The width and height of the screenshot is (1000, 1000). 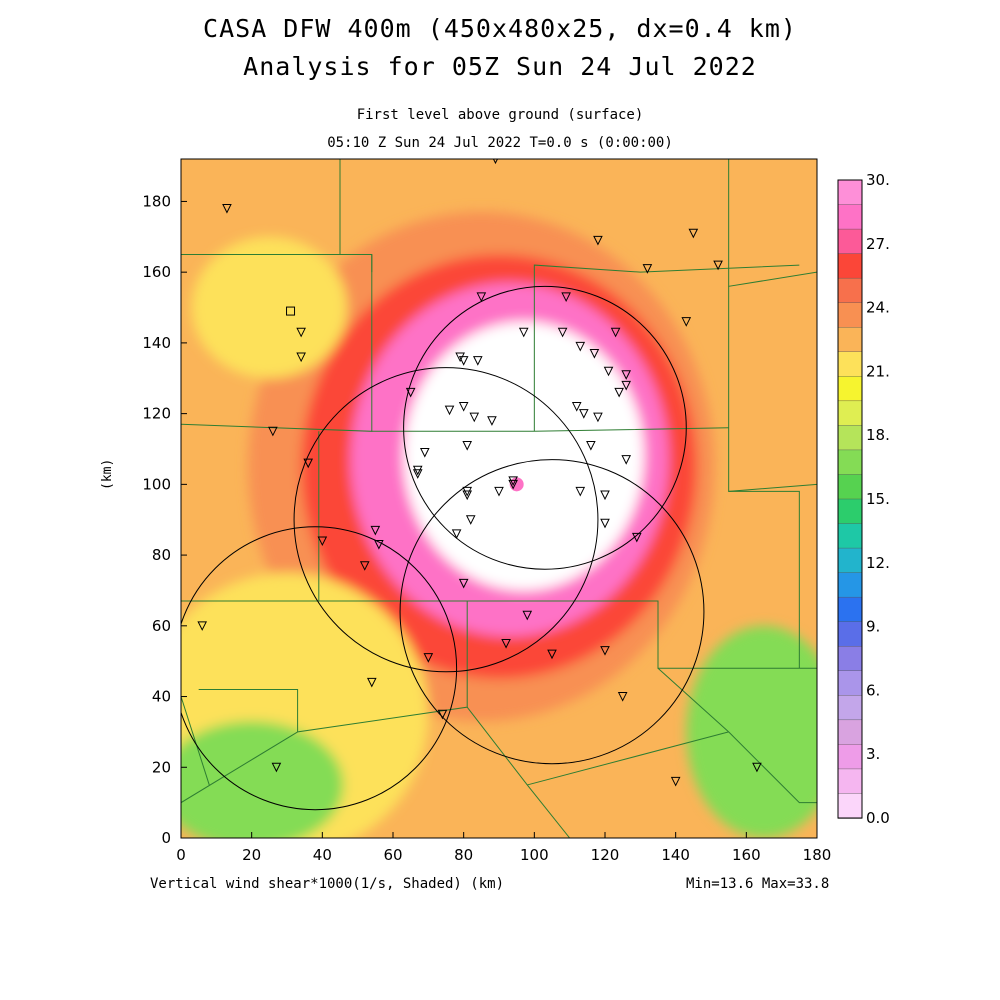 I want to click on x-tick-label: 140, so click(x=675, y=855).